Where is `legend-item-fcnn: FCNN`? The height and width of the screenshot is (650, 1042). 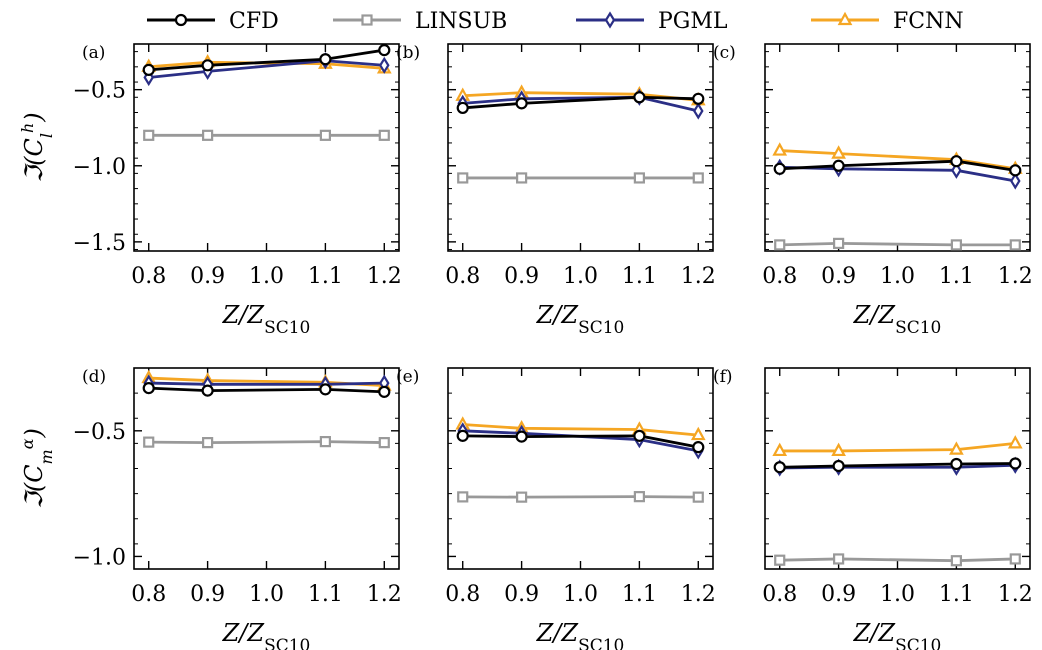
legend-item-fcnn: FCNN is located at coordinates (887, 21).